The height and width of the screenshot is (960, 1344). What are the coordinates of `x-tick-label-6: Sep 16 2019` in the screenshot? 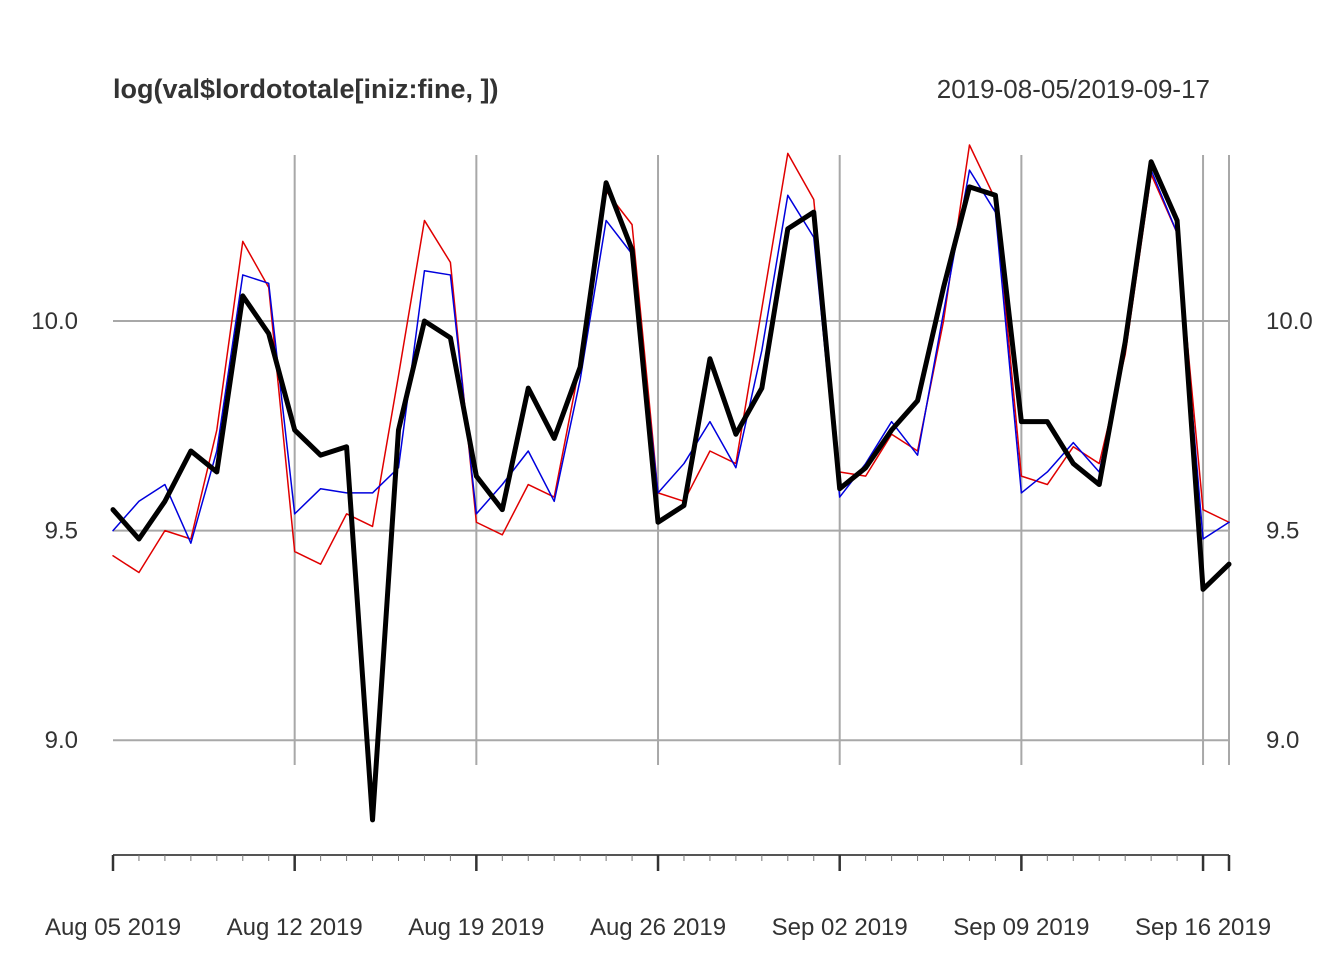 It's located at (1203, 927).